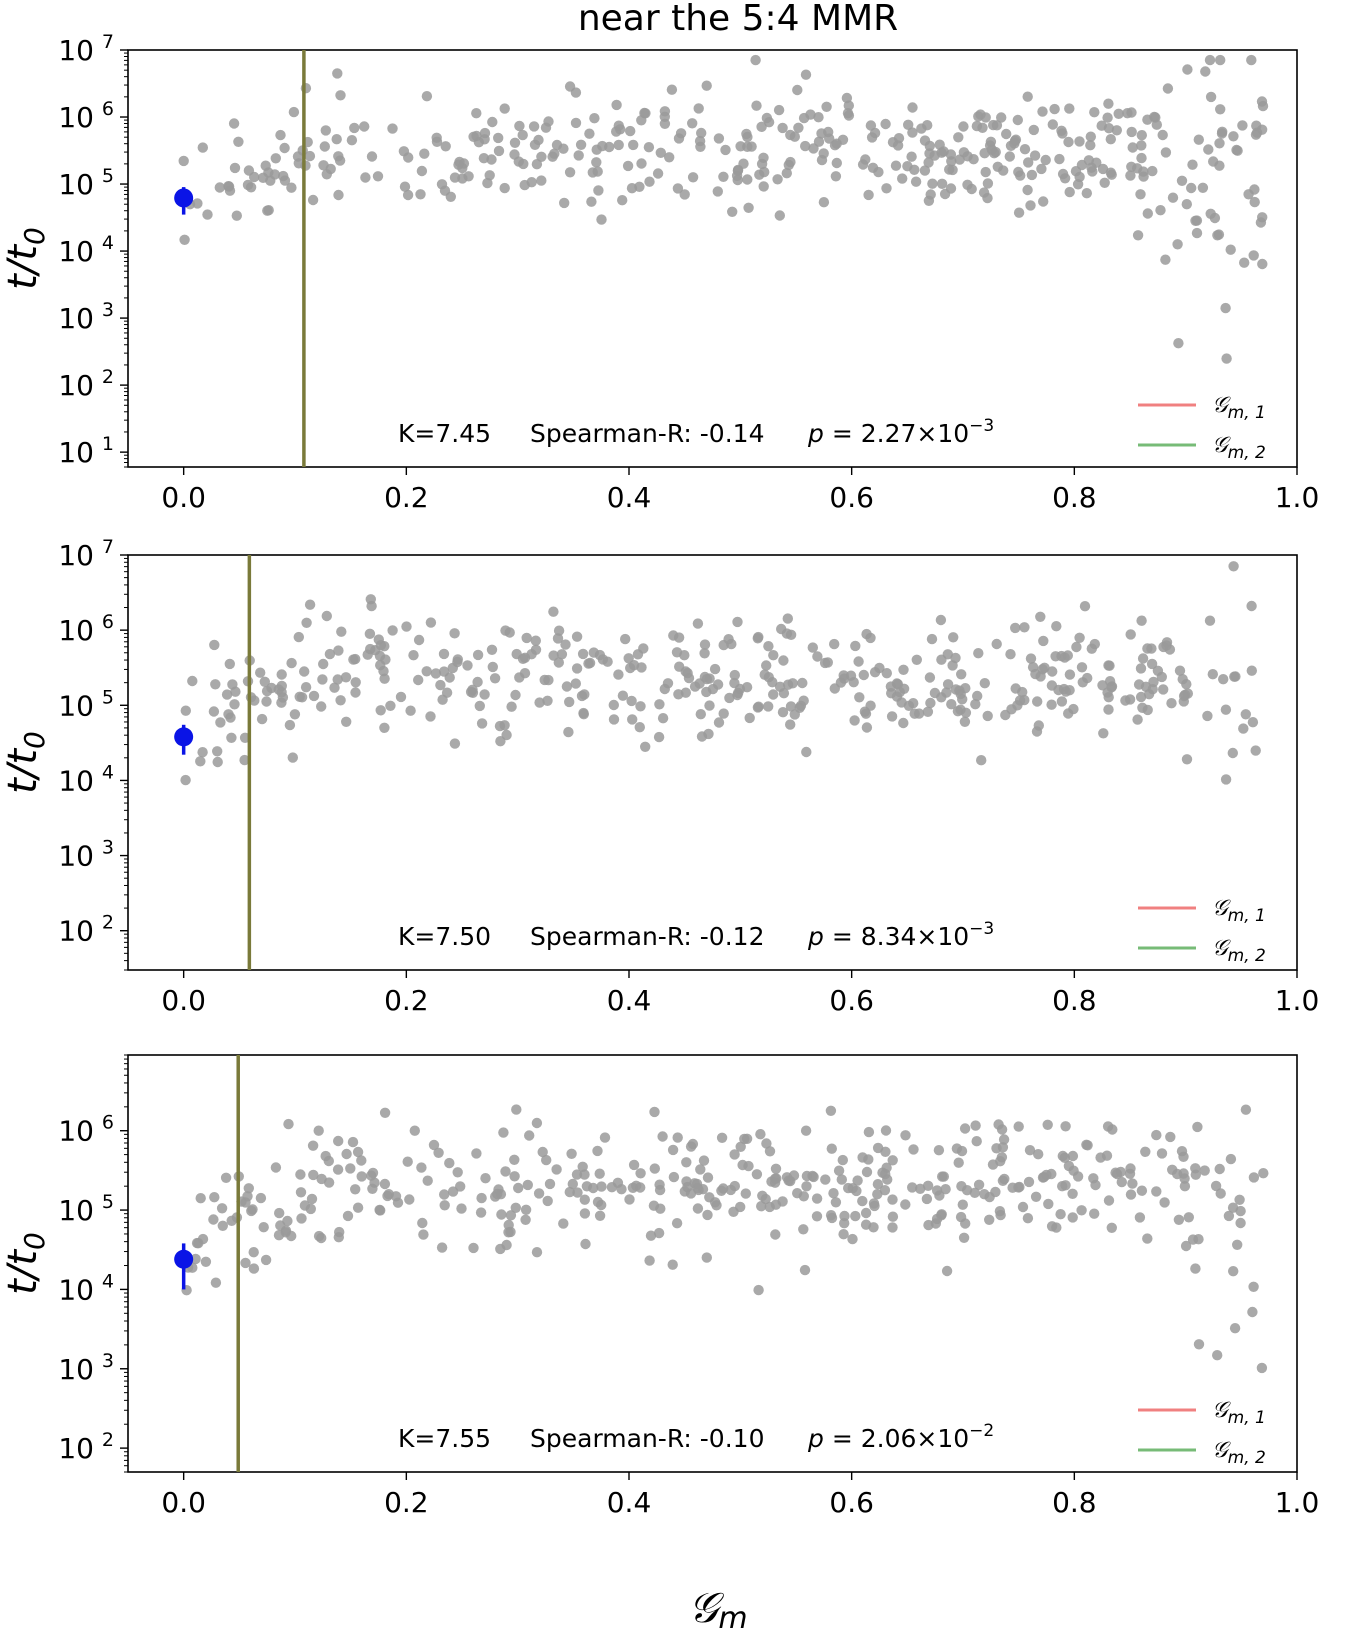 The height and width of the screenshot is (1632, 1350). What do you see at coordinates (108, 377) in the screenshot?
I see `y-tick-exponent: 2` at bounding box center [108, 377].